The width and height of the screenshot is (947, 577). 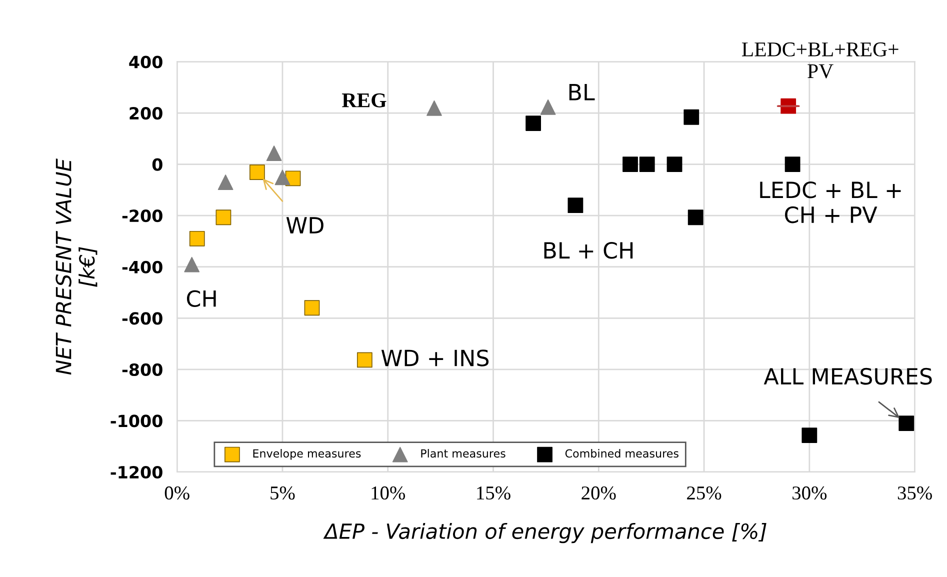 I want to click on x-tick-label: 0%, so click(x=177, y=493).